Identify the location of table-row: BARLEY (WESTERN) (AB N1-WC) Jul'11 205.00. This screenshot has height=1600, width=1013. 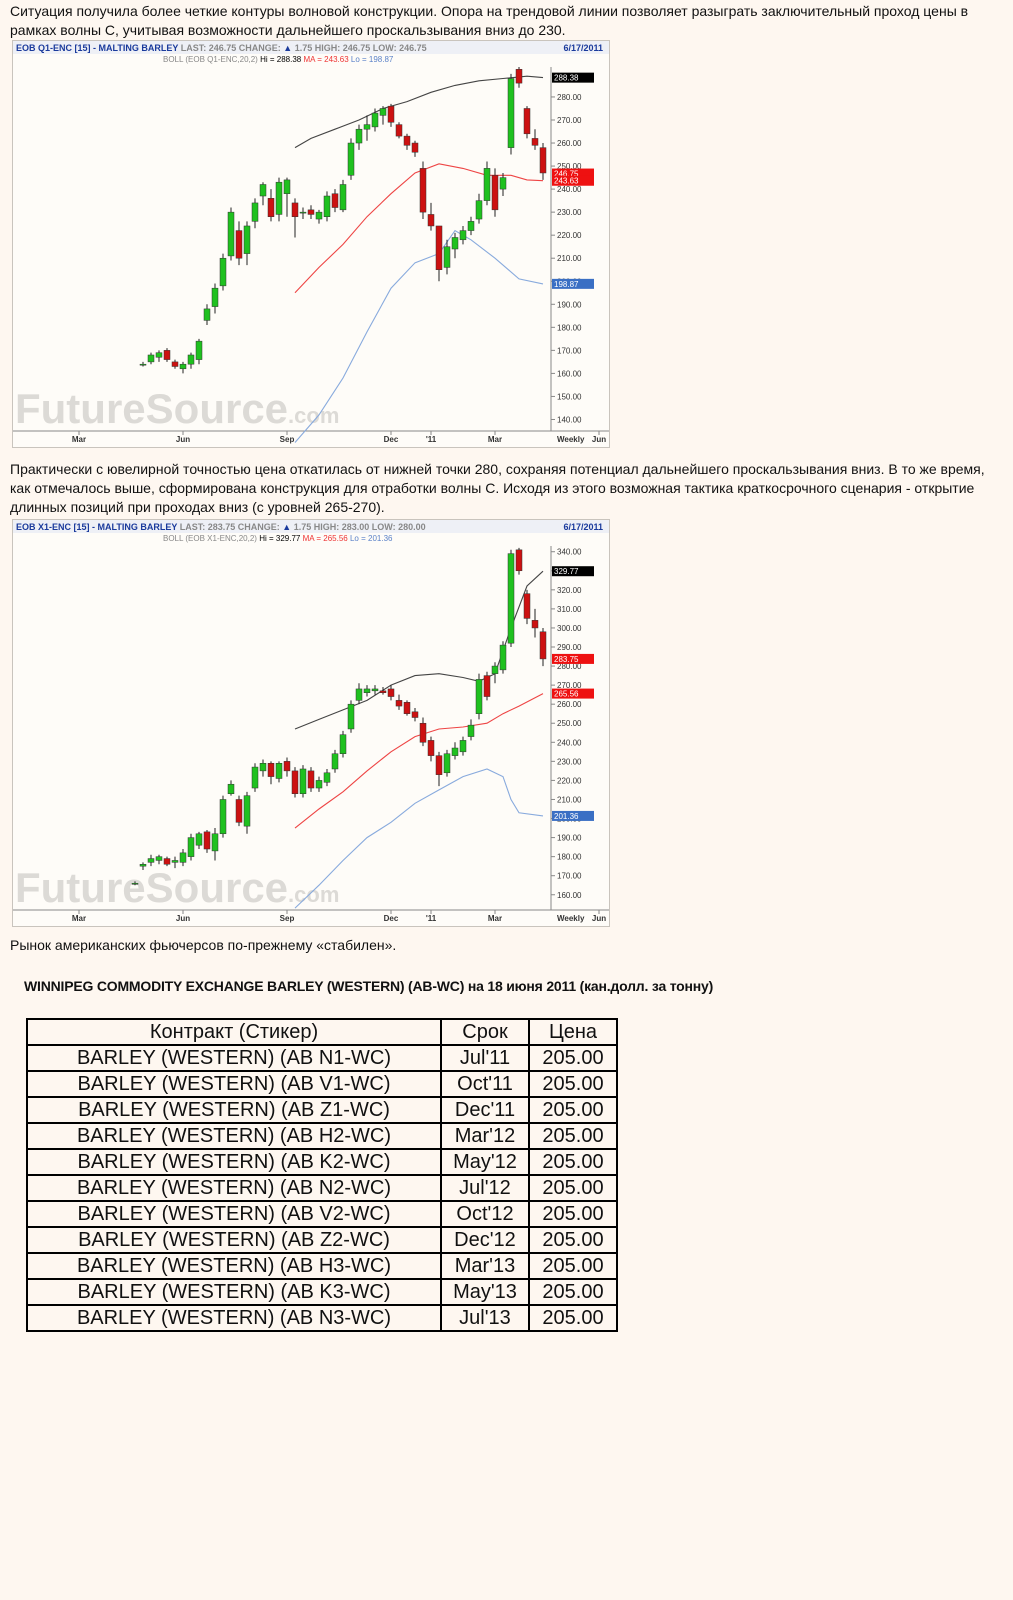
(322, 1058).